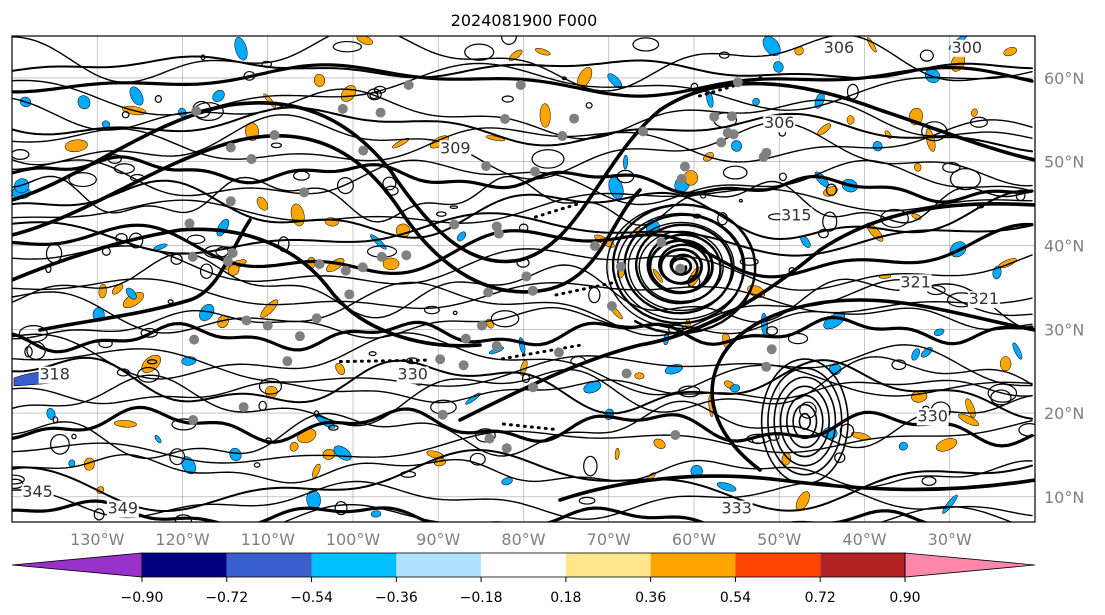  I want to click on colorbar-under-extend, so click(77, 565).